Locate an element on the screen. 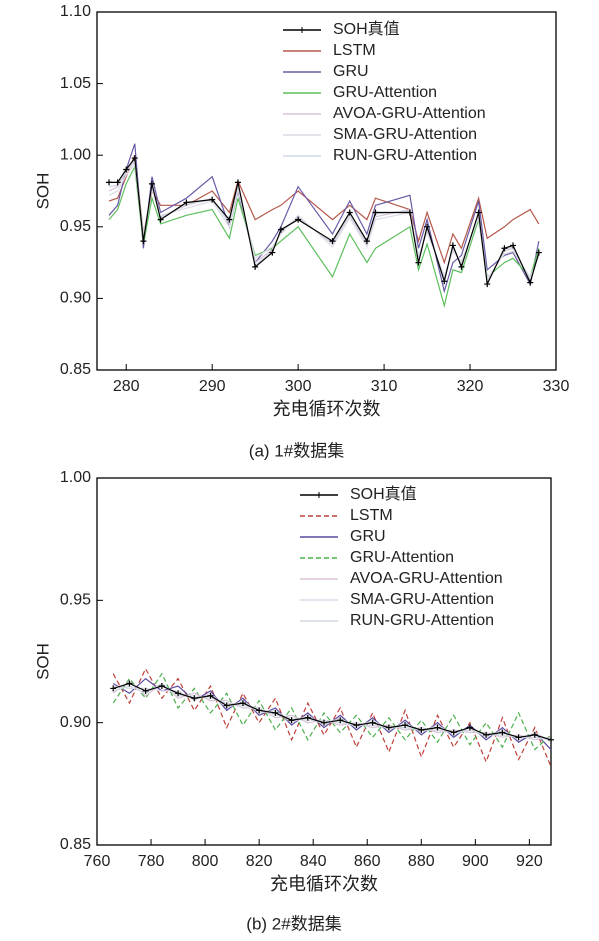 The width and height of the screenshot is (599, 941). x-tick-label: 880 is located at coordinates (421, 861).